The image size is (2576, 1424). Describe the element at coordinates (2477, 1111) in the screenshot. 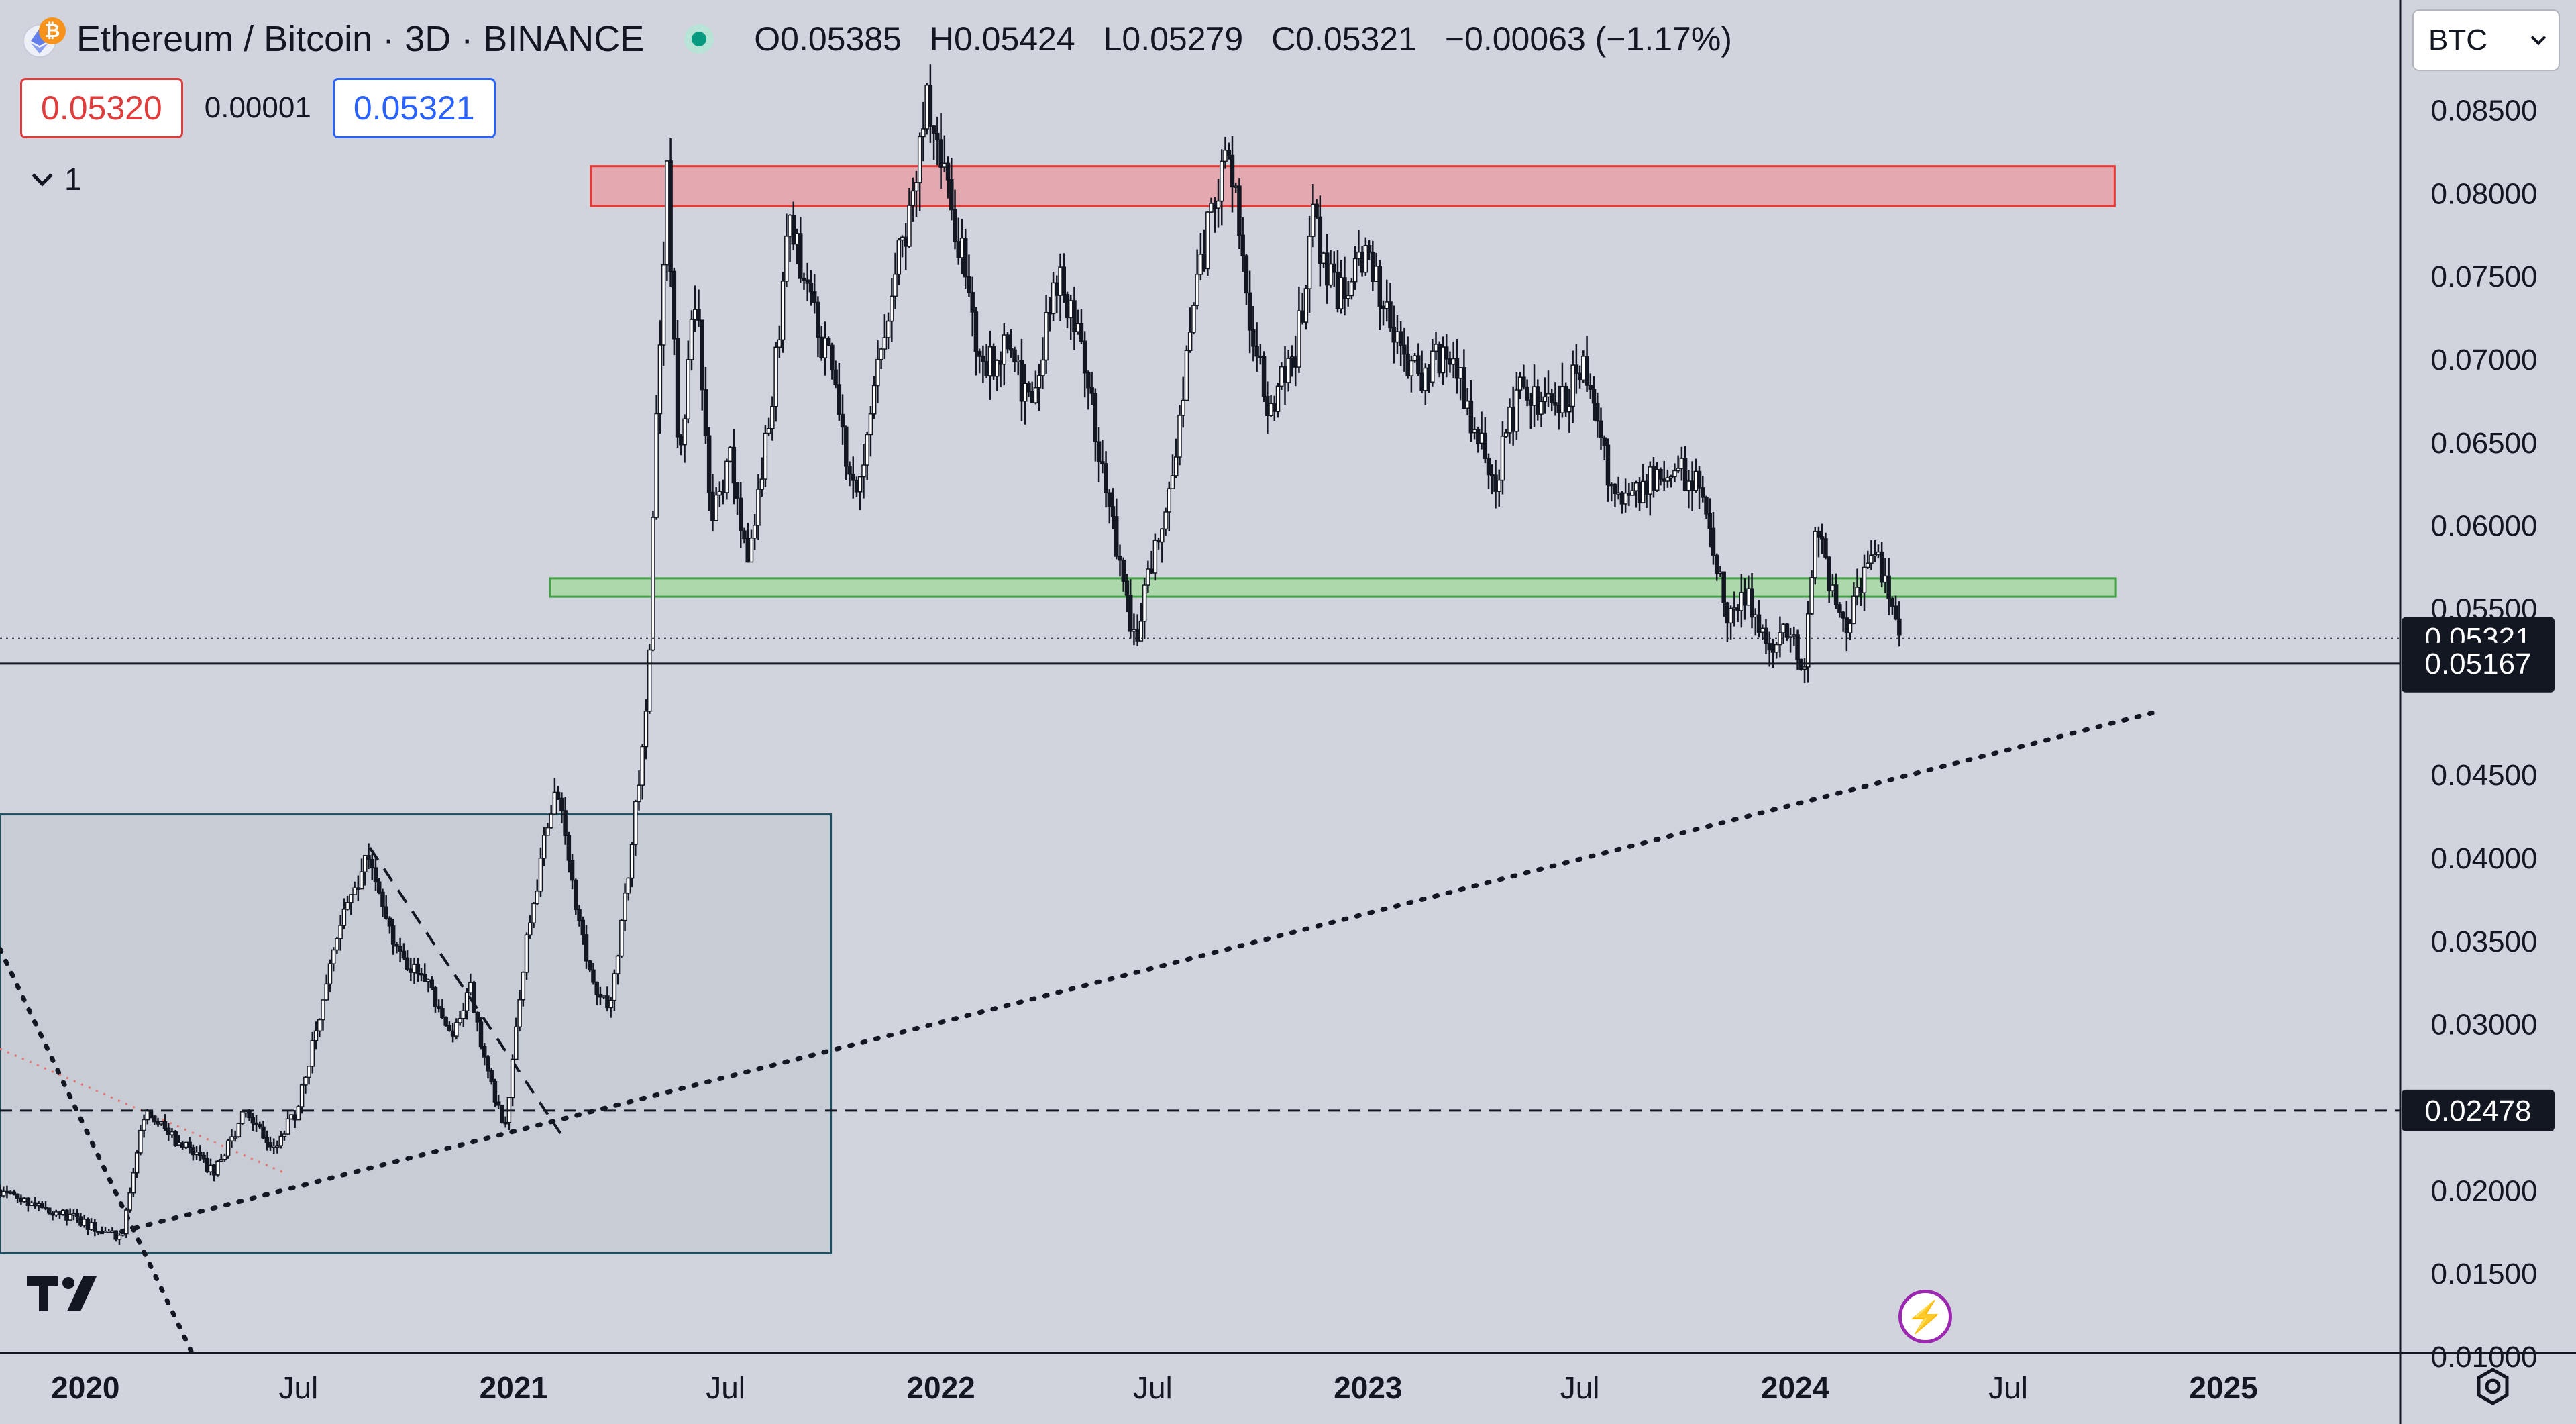

I see `level-badge-0.02478-text: 0.02478` at that location.